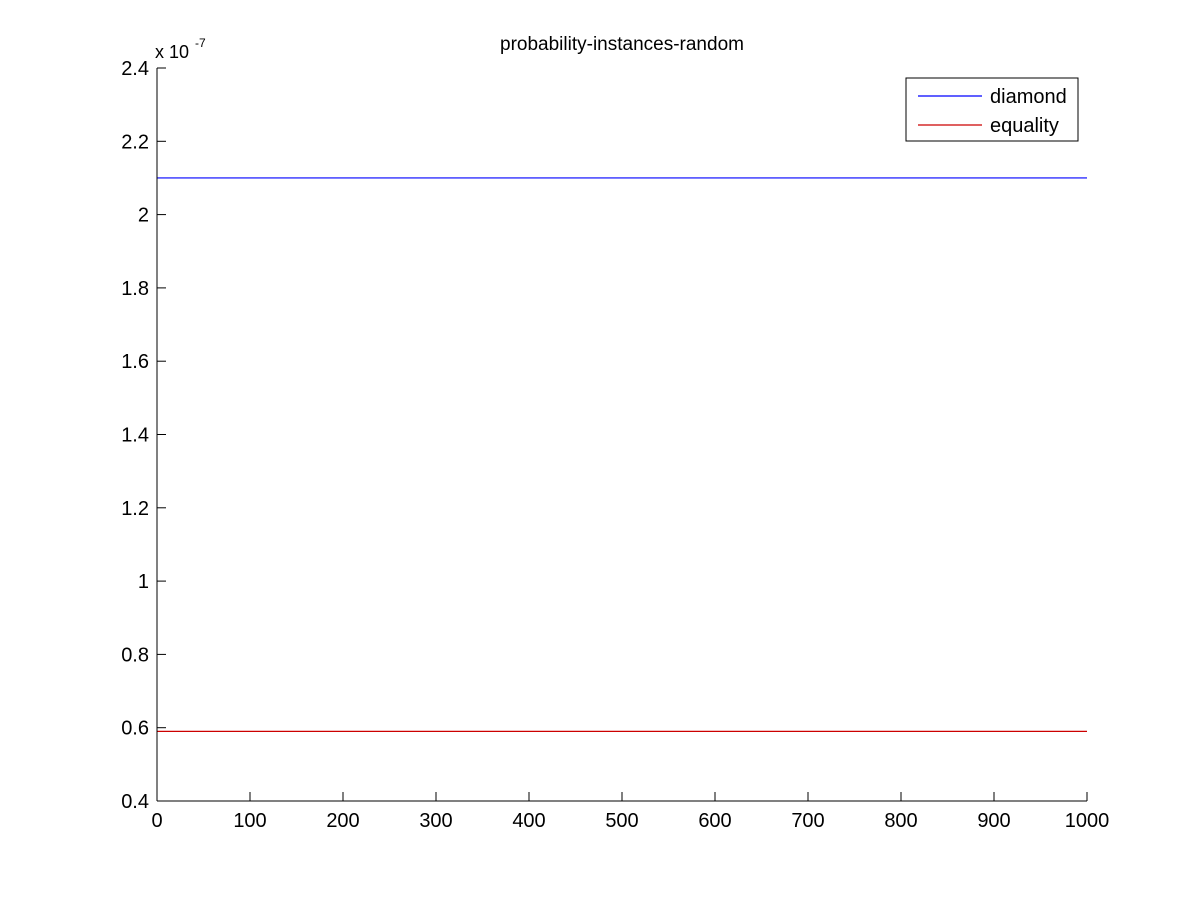 The image size is (1201, 901). Describe the element at coordinates (135, 729) in the screenshot. I see `y-tick-label: 0.6` at that location.